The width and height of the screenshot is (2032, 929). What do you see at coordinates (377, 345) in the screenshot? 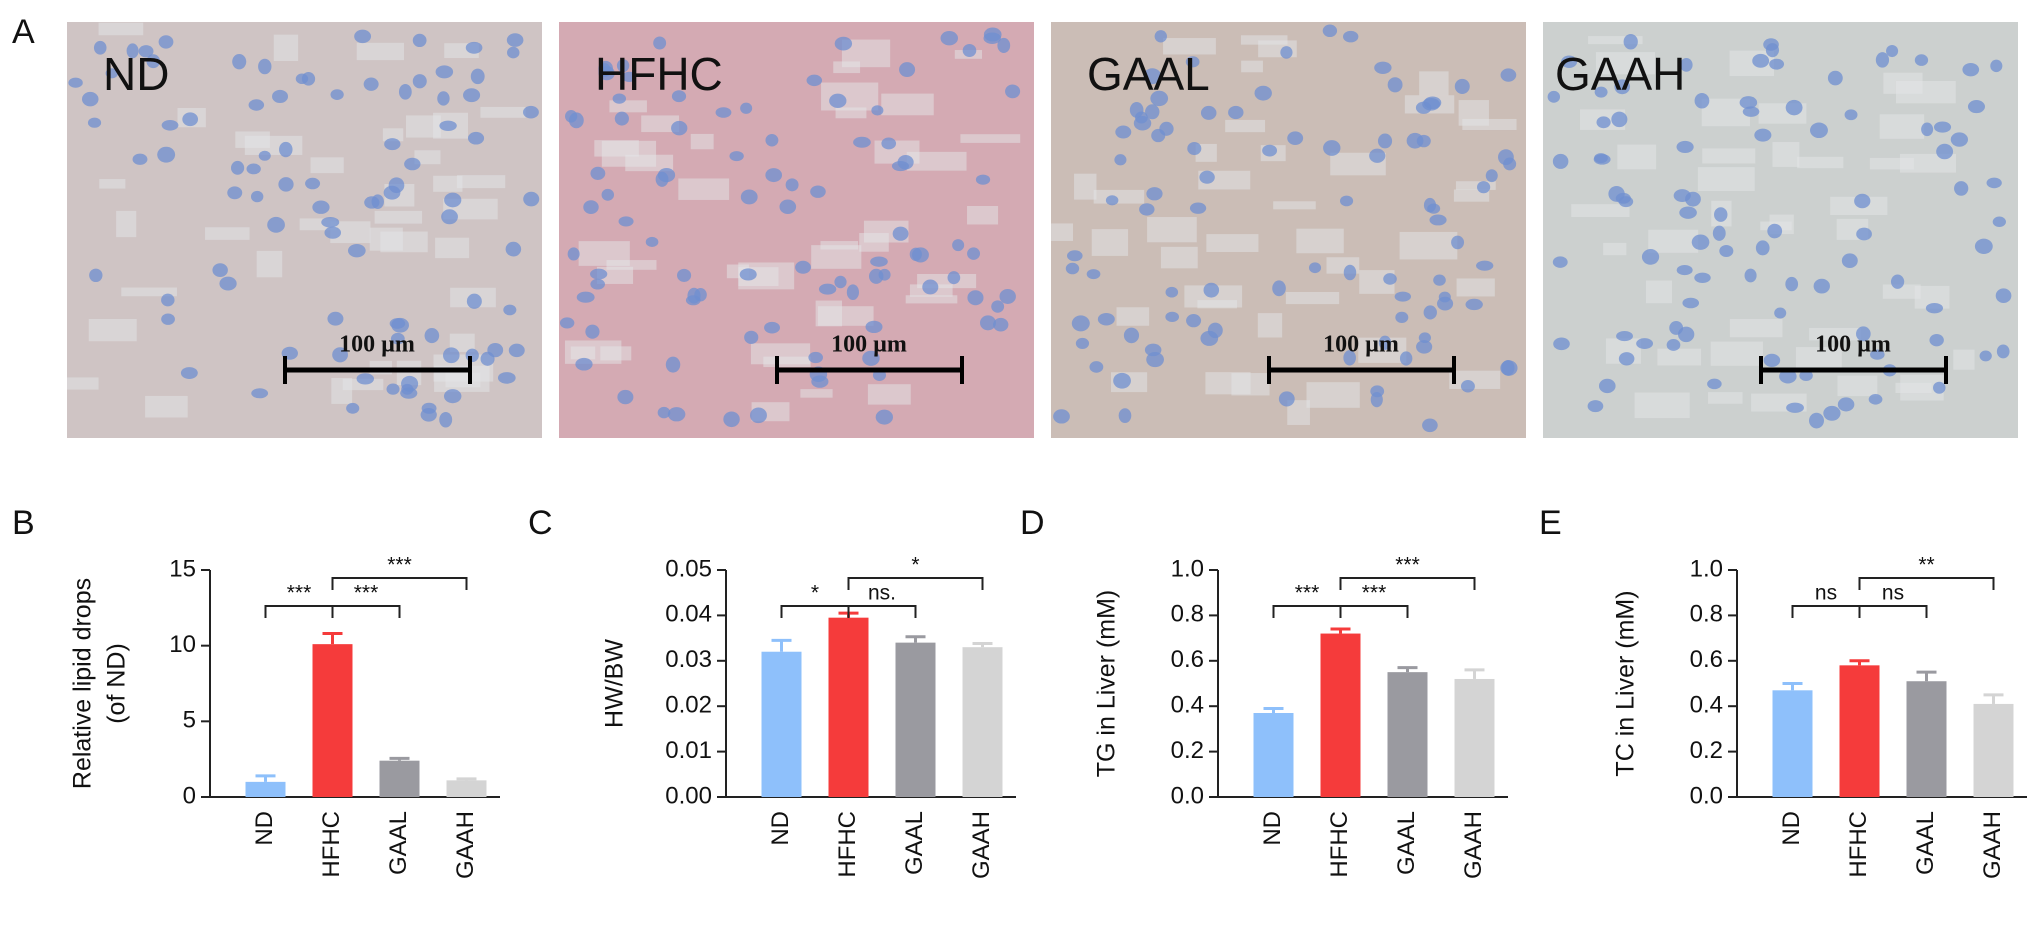
I see `scale-bar-label: 100 µm` at bounding box center [377, 345].